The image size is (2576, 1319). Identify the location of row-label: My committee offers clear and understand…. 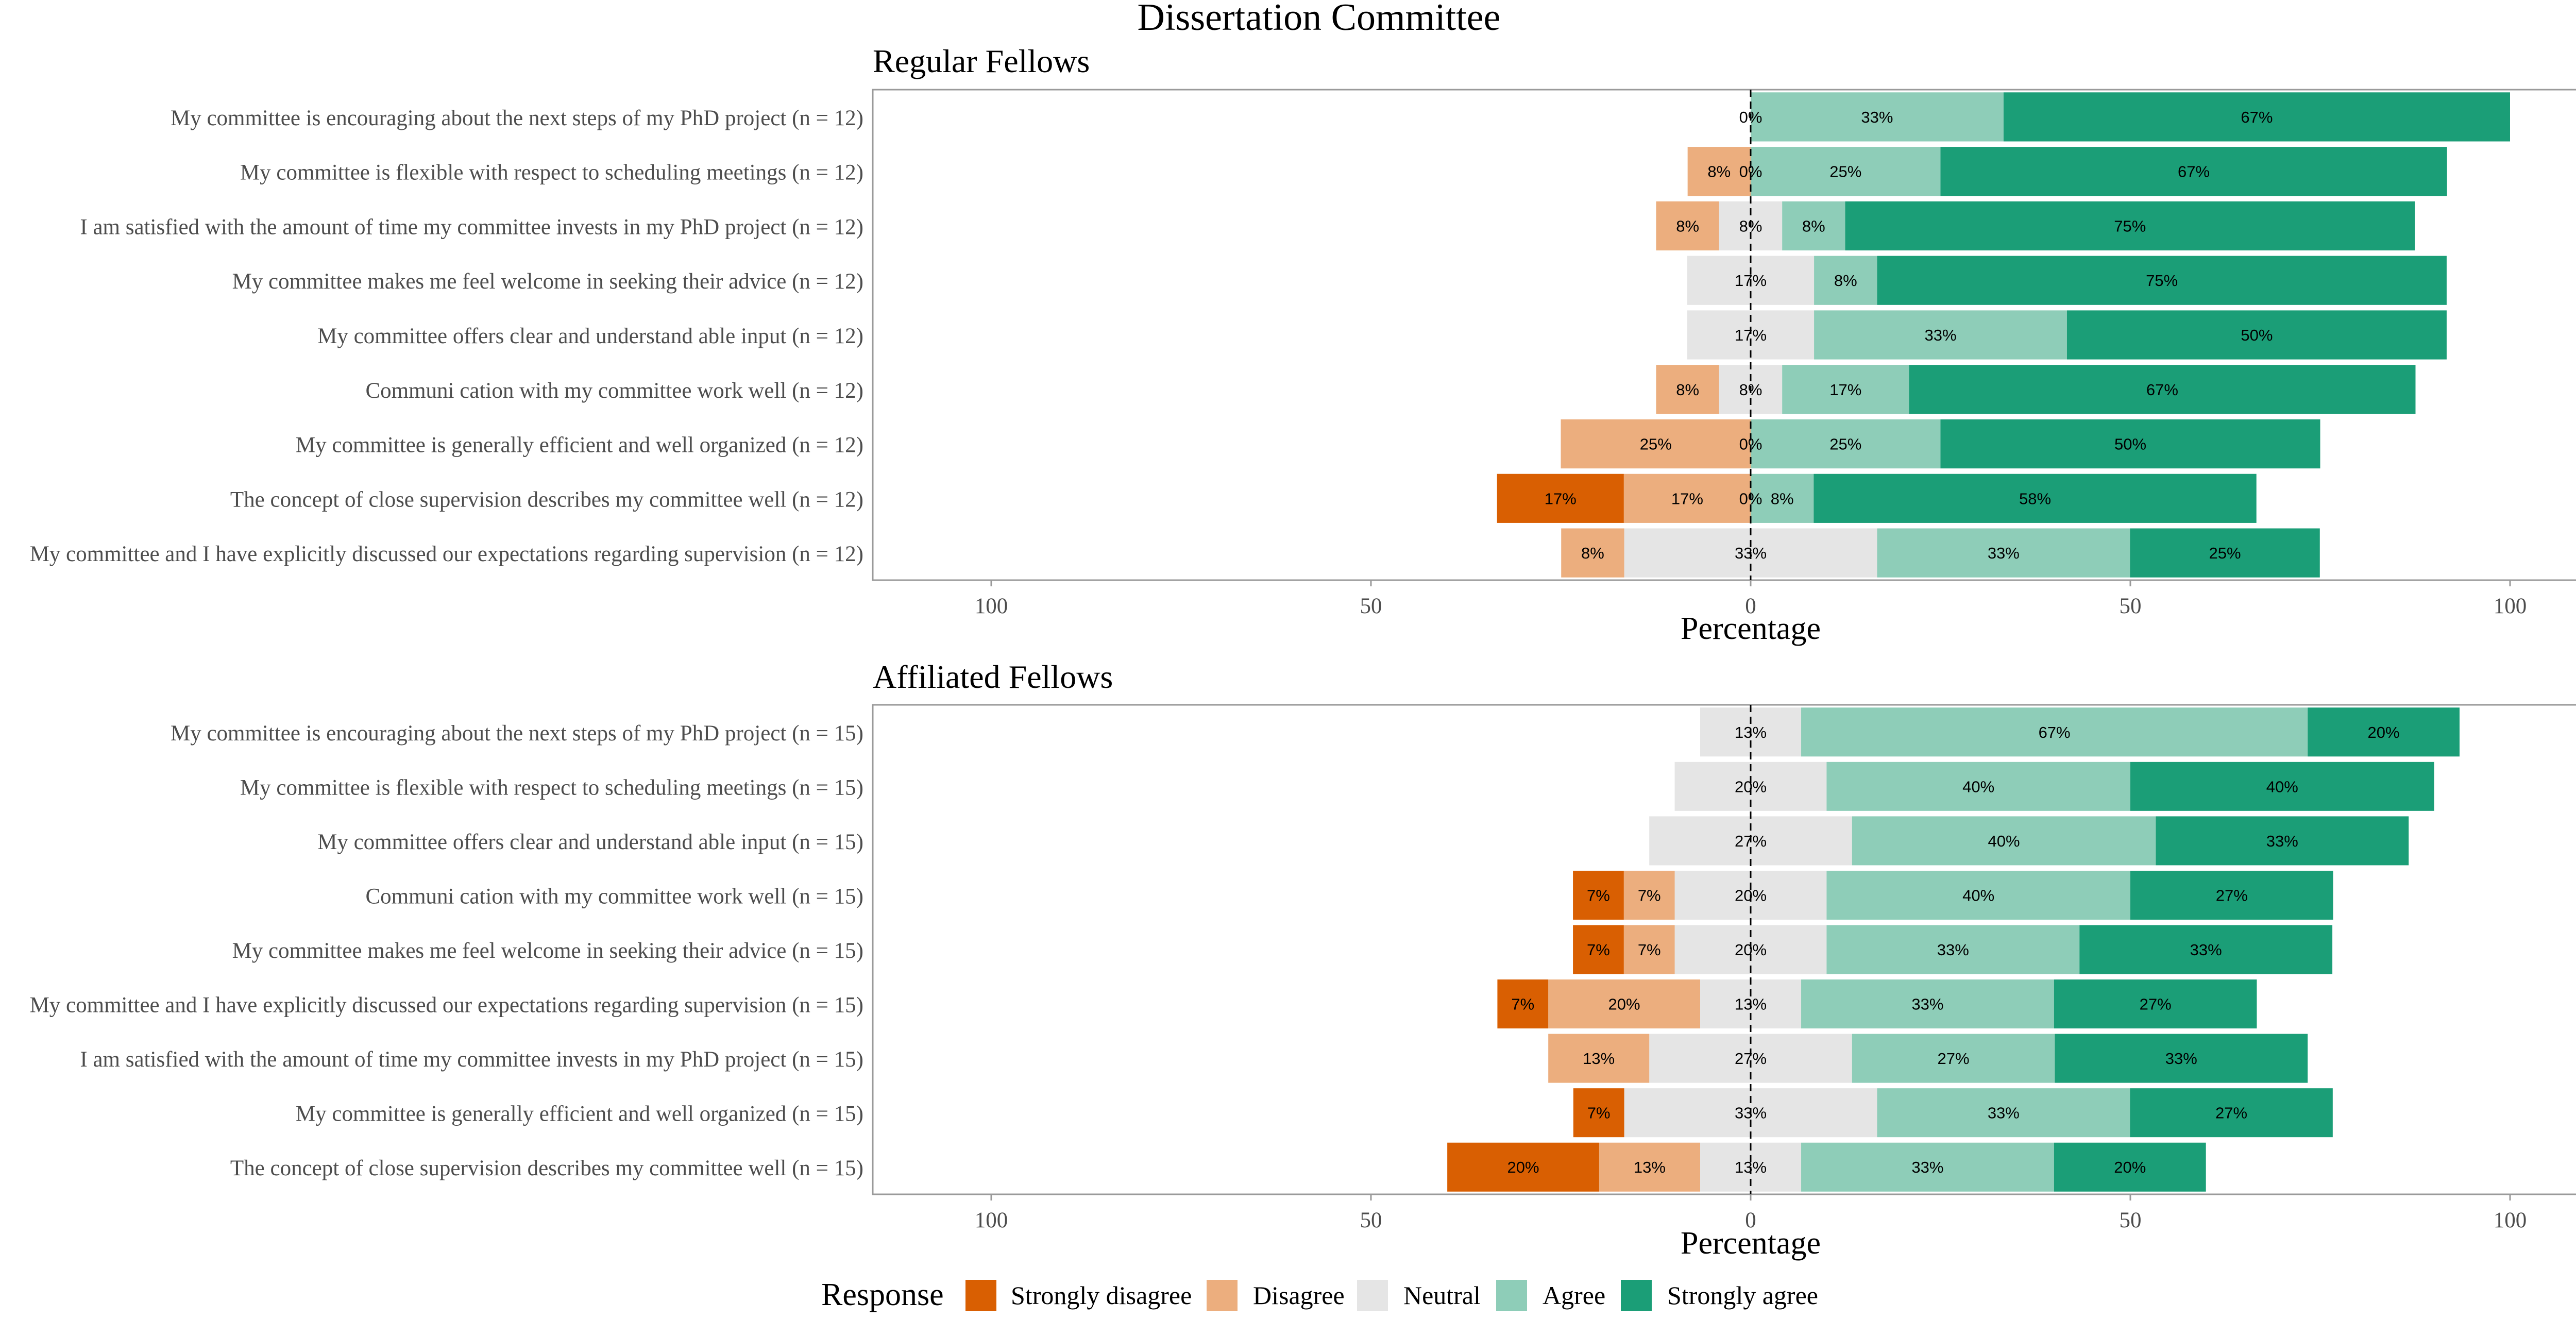
(590, 842).